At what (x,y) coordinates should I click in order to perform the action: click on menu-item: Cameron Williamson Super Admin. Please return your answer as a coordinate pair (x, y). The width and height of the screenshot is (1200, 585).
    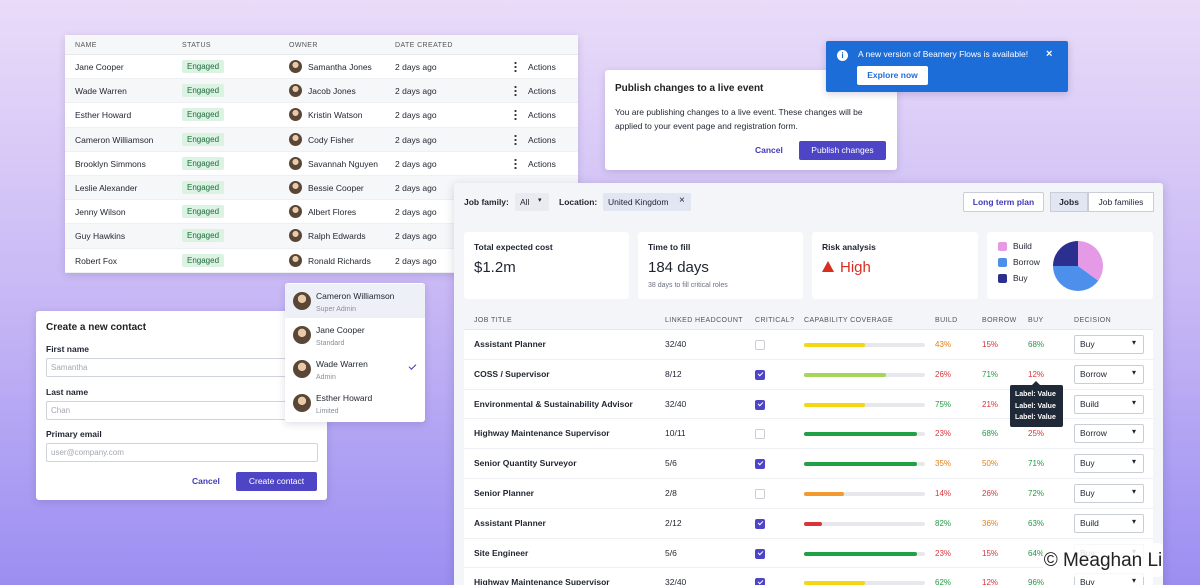
    Looking at the image, I should click on (355, 301).